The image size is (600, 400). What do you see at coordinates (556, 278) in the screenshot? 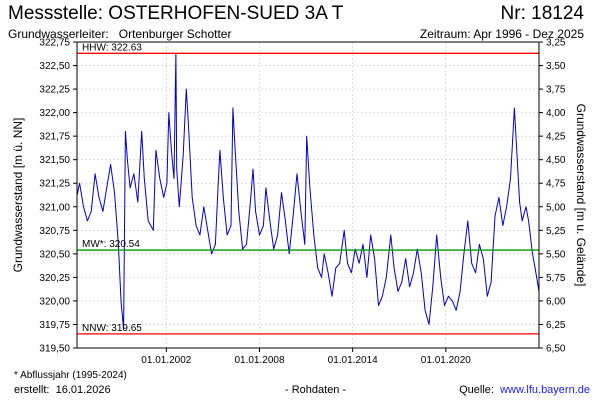
I see `y-tick-label-right: 5,75` at bounding box center [556, 278].